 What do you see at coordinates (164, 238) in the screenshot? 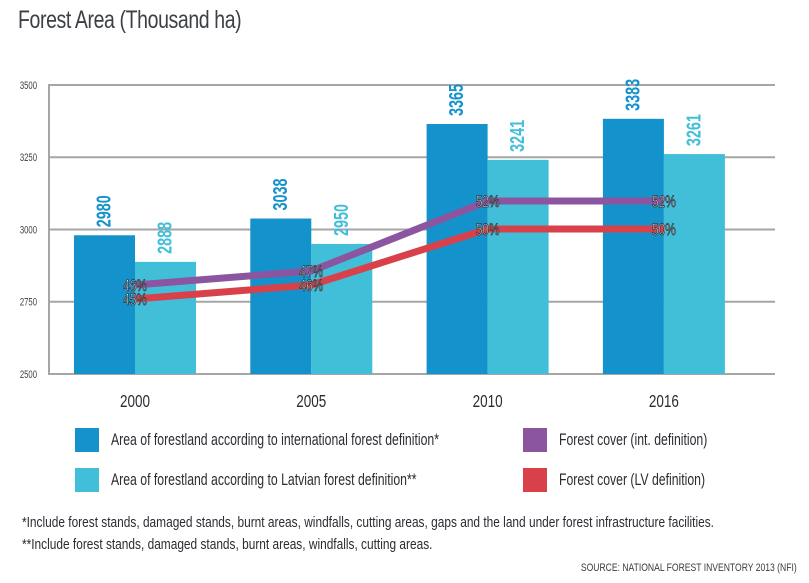
I see `bar-value-label: 2888` at bounding box center [164, 238].